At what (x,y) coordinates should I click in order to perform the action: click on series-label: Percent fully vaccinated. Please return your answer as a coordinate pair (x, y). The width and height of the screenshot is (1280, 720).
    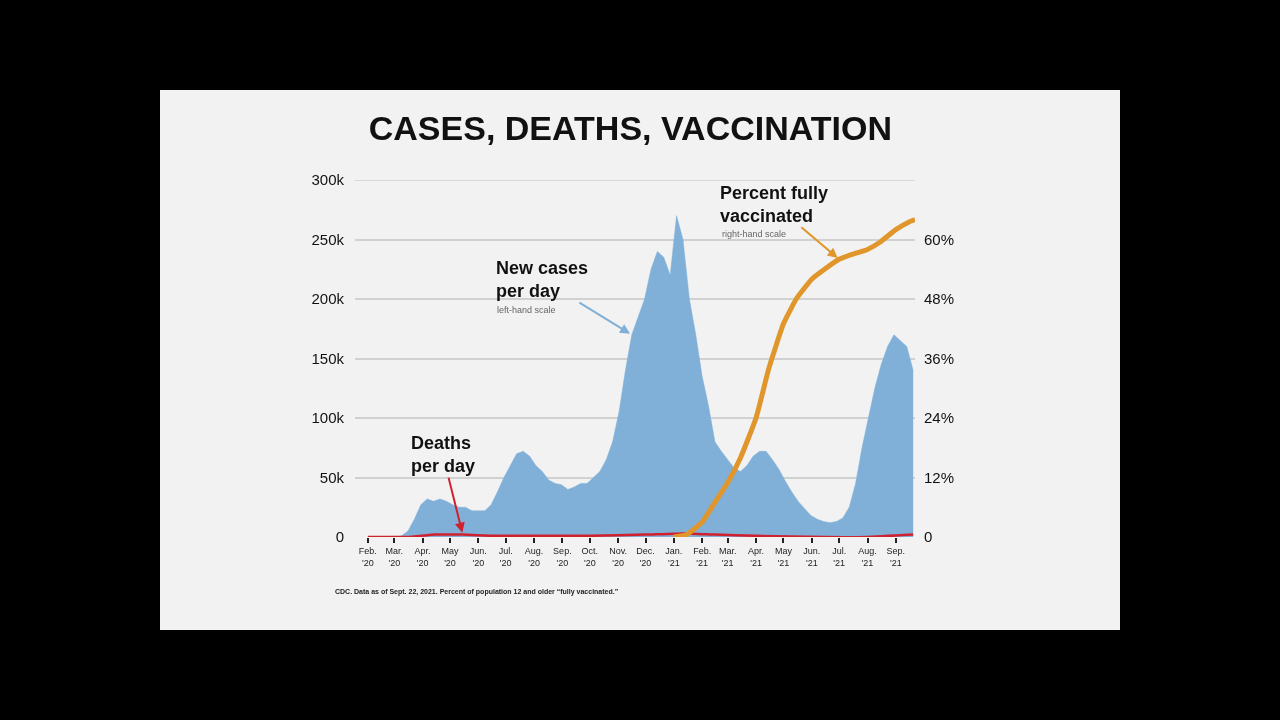
    Looking at the image, I should click on (774, 205).